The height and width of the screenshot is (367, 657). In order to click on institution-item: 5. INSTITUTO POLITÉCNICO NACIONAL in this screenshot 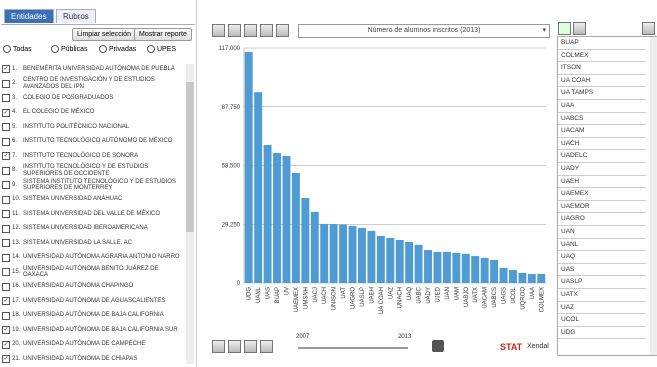, I will do `click(93, 127)`.